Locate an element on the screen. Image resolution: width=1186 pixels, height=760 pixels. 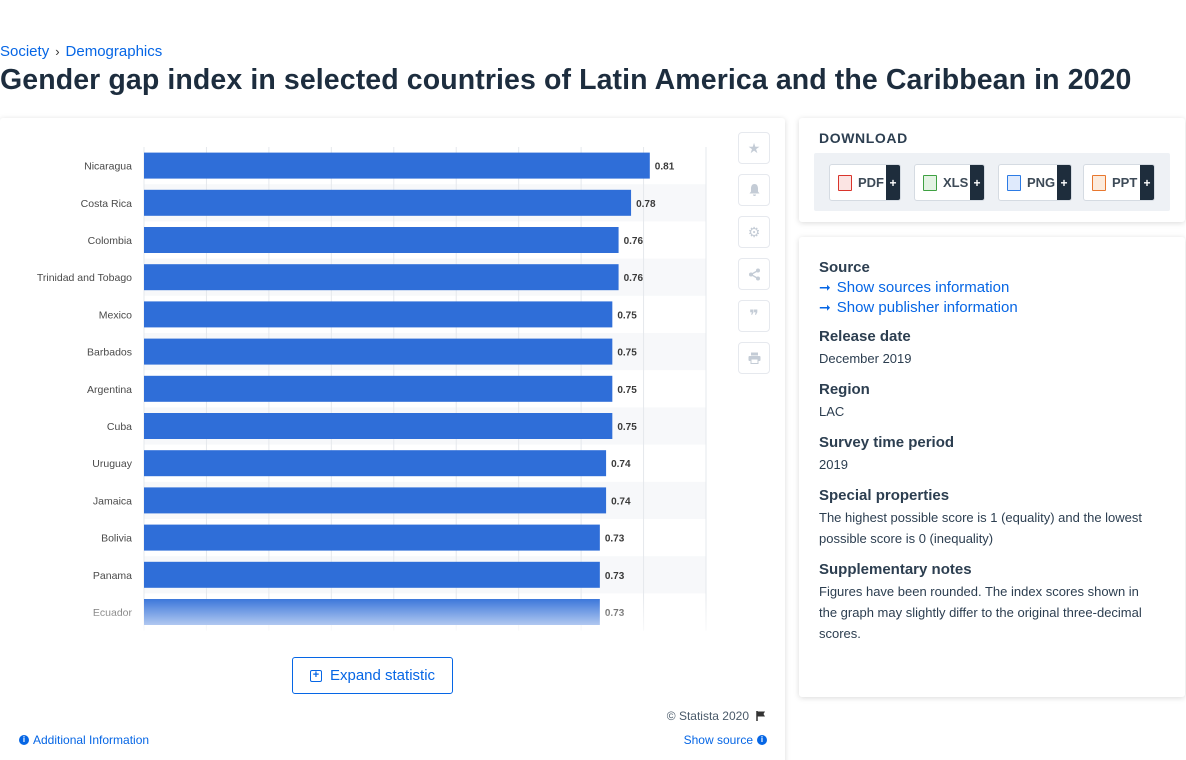
star-icon: ★ is located at coordinates (754, 147).